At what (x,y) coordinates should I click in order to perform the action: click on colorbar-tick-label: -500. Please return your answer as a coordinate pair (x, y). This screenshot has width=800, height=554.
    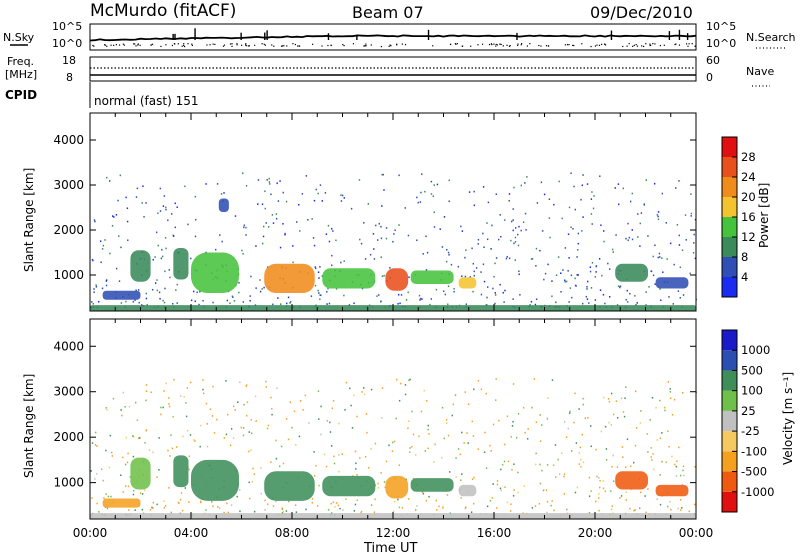
    Looking at the image, I should click on (754, 472).